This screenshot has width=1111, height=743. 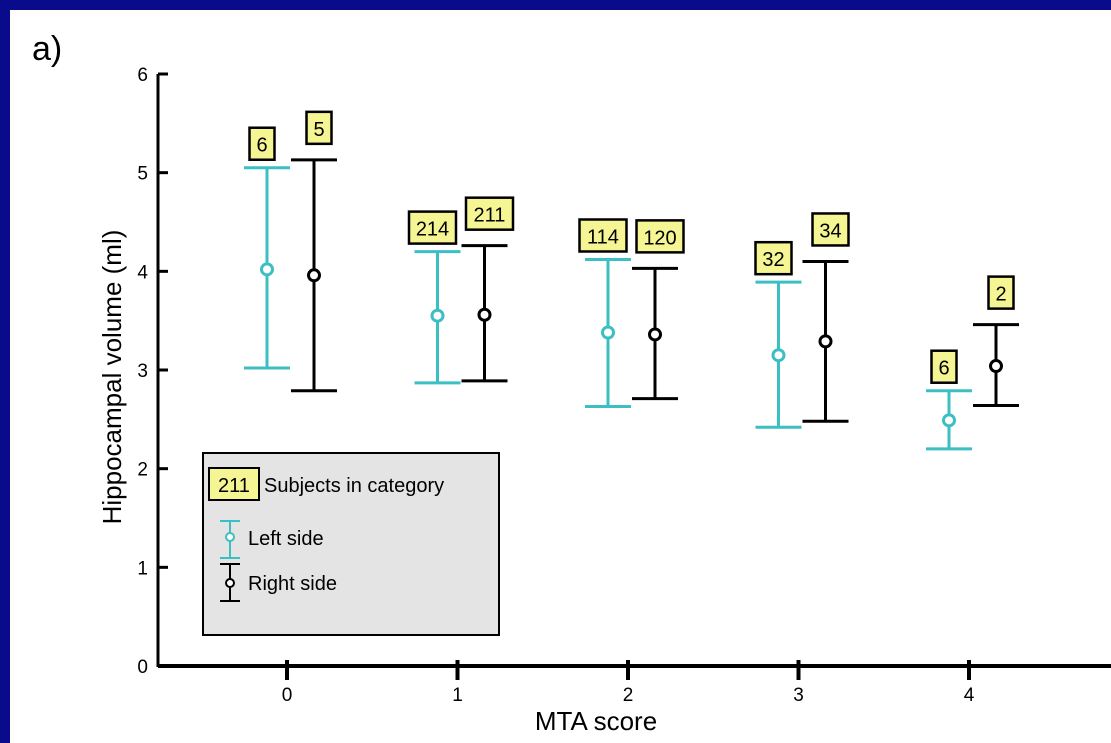 I want to click on count-label: 5, so click(x=318, y=130).